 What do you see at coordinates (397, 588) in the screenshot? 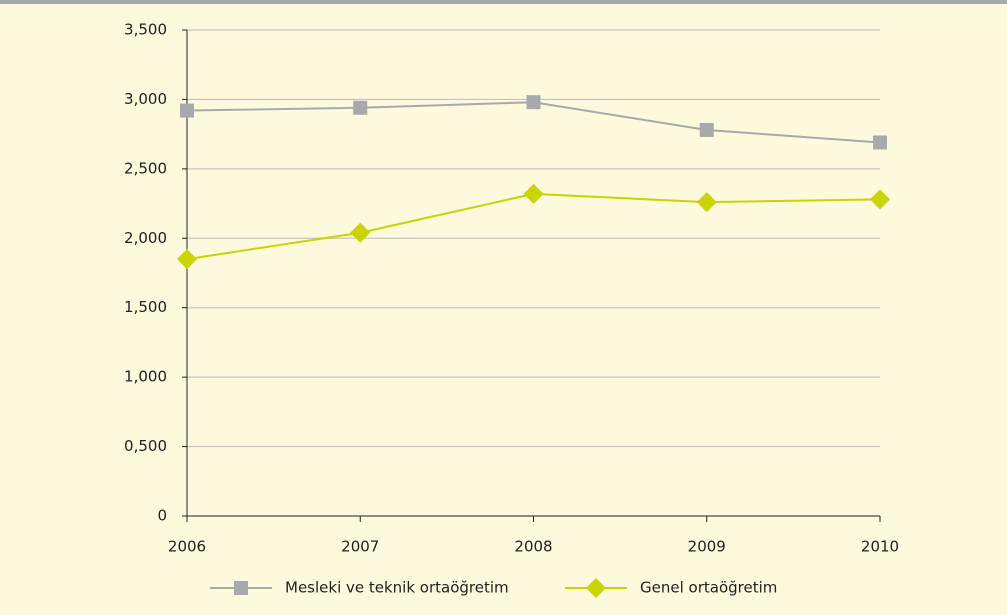
I see `legend-label: Mesleki ve teknik ortaöğretim` at bounding box center [397, 588].